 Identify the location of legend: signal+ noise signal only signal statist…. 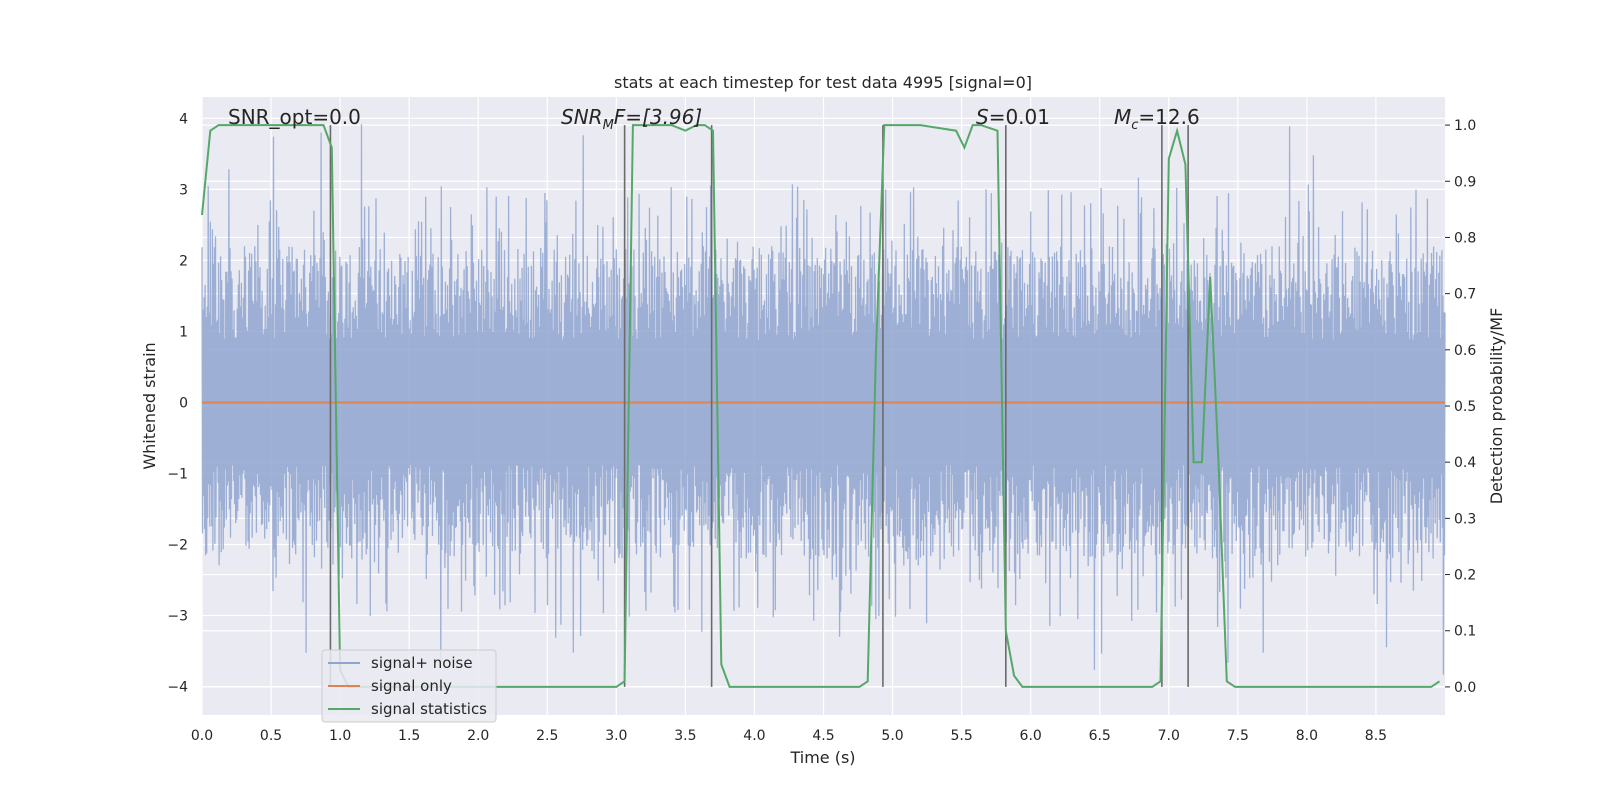
(409, 686).